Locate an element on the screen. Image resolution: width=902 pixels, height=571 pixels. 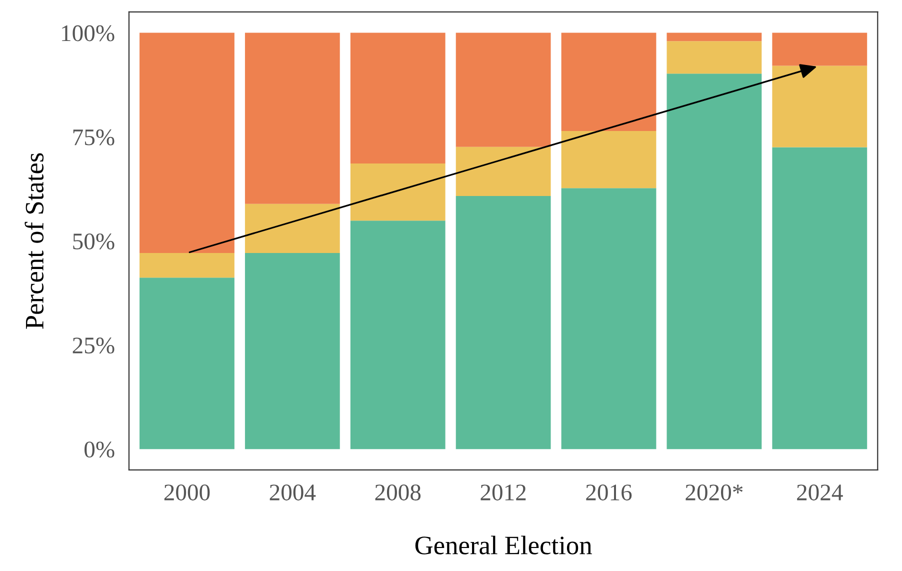
y-tick-label: 75% is located at coordinates (93, 137).